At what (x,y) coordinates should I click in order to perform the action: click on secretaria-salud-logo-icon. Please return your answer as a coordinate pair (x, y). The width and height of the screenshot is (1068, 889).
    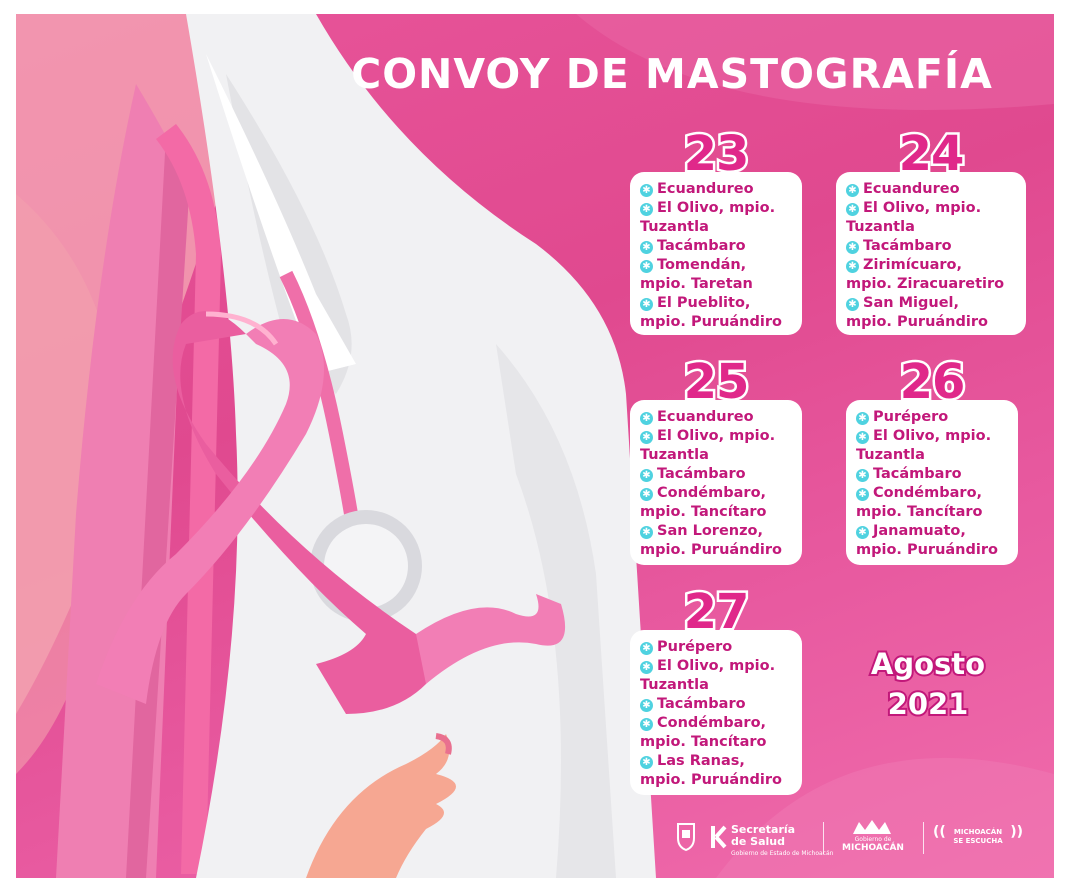
    Looking at the image, I should click on (719, 837).